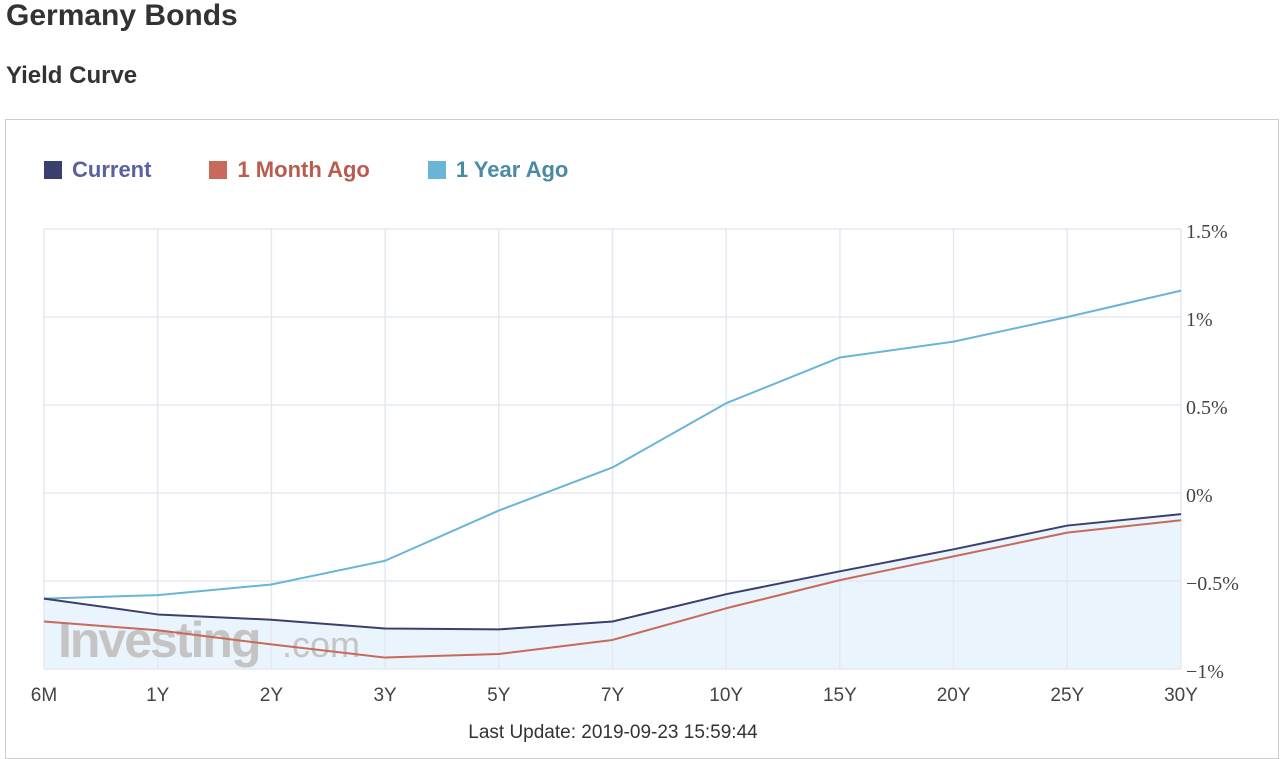 The width and height of the screenshot is (1280, 759). Describe the element at coordinates (1181, 695) in the screenshot. I see `x-tick-label-30y: 30Y` at that location.